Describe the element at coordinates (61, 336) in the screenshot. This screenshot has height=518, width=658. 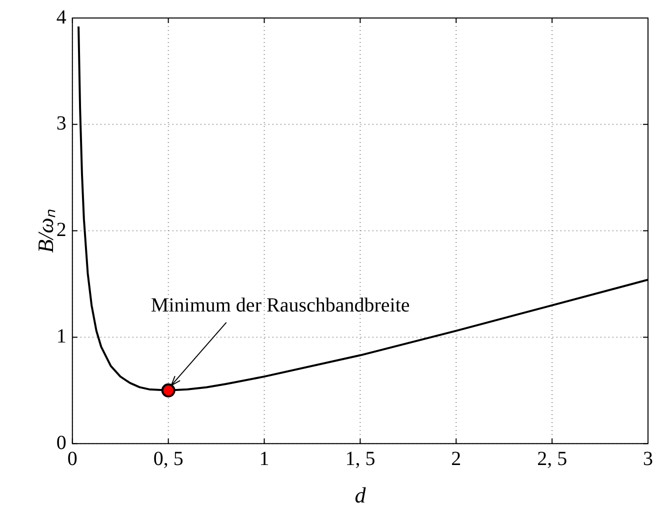
I see `y-tick-label: 1` at that location.